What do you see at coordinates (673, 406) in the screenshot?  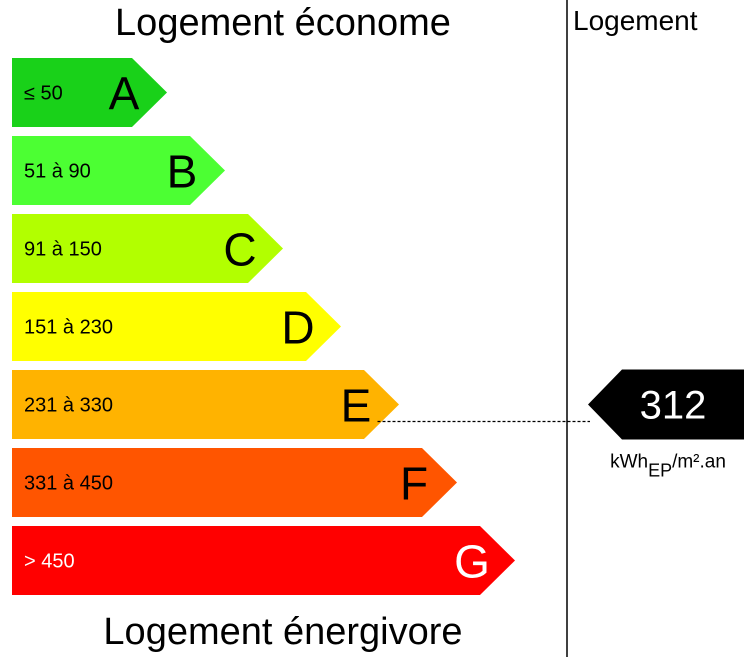 I see `rating-value: 312` at bounding box center [673, 406].